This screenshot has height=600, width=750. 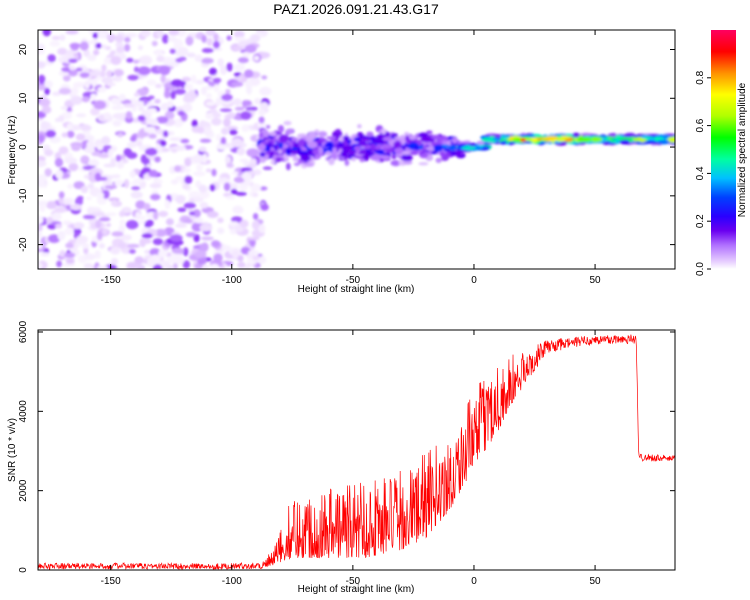 What do you see at coordinates (596, 280) in the screenshot?
I see `spectrogram-x-tick-label: 50` at bounding box center [596, 280].